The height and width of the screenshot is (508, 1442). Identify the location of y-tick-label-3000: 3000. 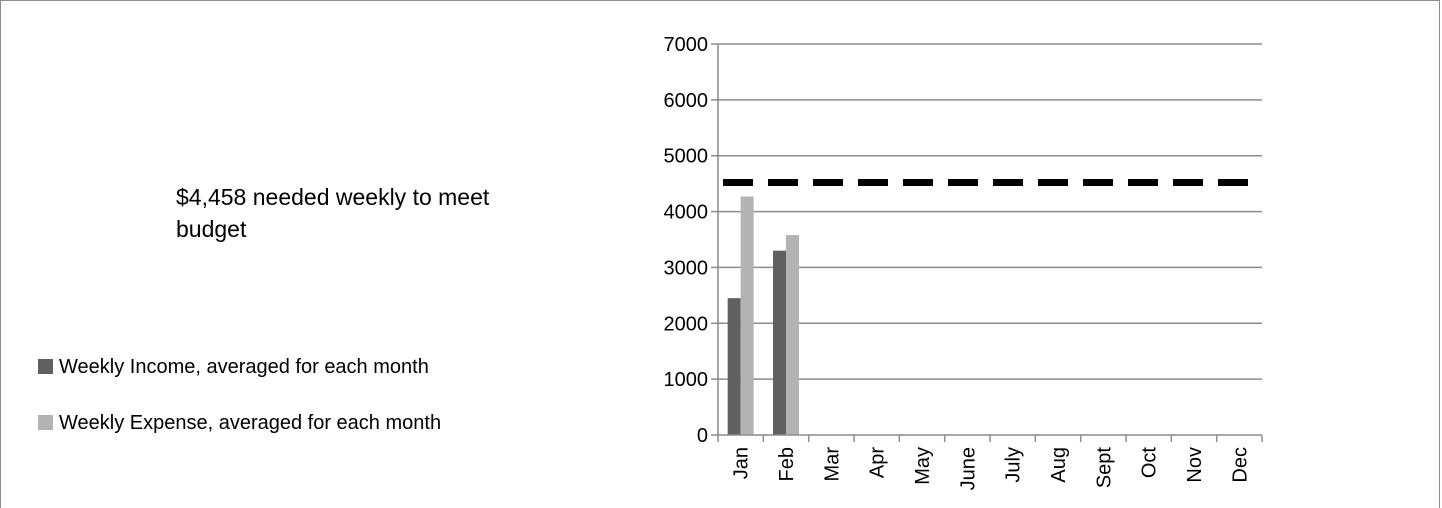
(686, 268).